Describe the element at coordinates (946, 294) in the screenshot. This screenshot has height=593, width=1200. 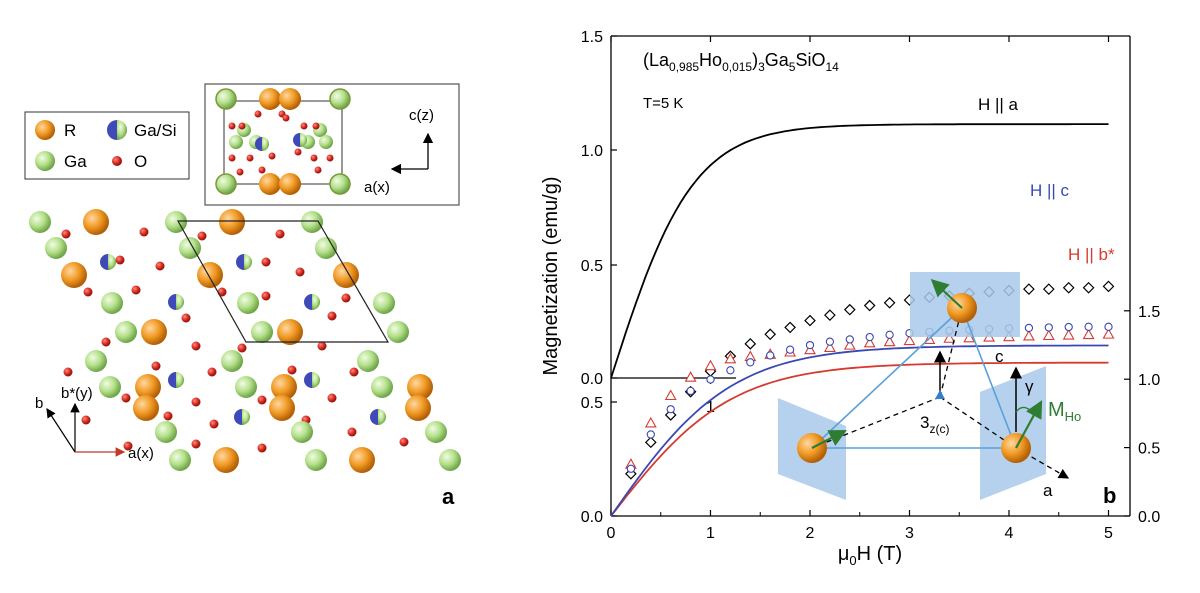
I see `moment-arrow-top` at that location.